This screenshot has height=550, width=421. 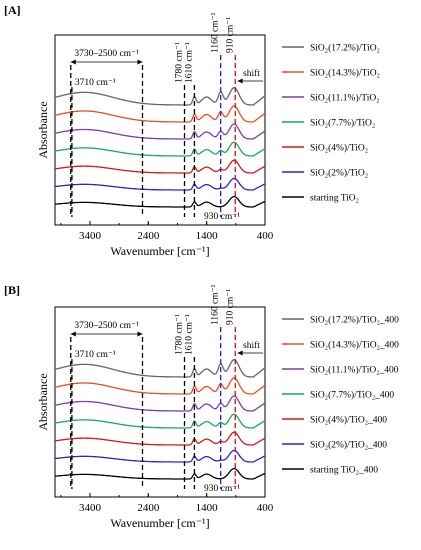 I want to click on legend-entry: SiO₂(2%)/TiO₂_400, so click(x=348, y=445).